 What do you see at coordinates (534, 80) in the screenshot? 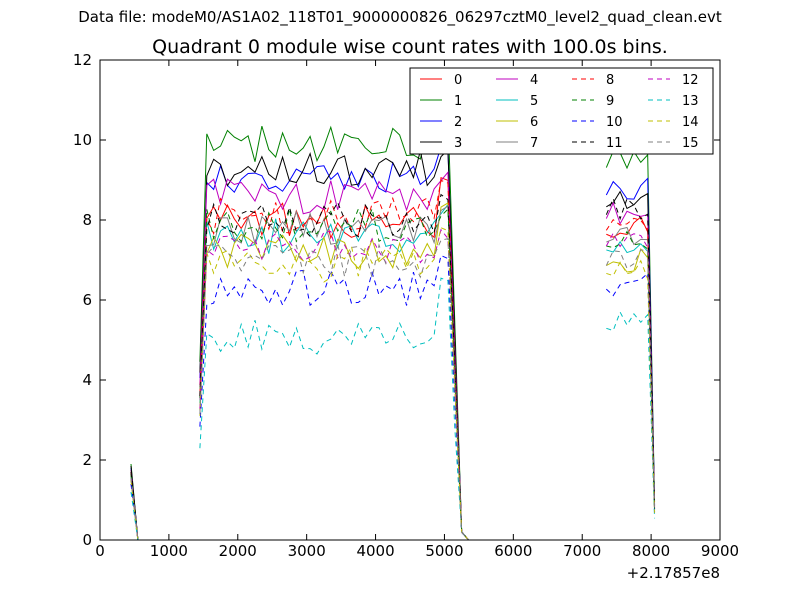
I see `legend-label: 4` at bounding box center [534, 80].